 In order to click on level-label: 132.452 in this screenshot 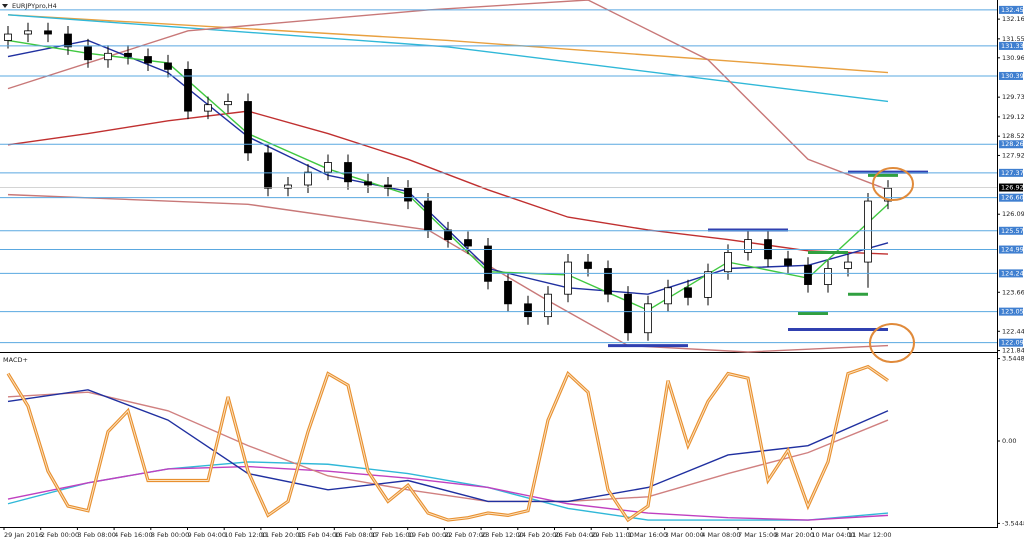, I will do `click(1012, 10)`.